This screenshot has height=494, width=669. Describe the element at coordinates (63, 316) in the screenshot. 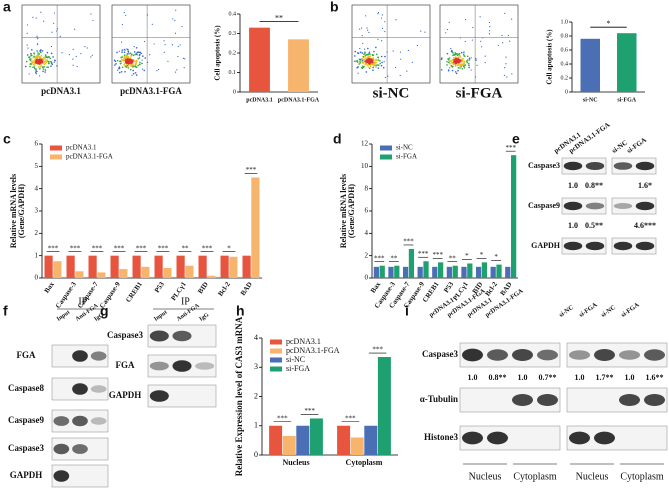

I see `column-label: Input` at that location.